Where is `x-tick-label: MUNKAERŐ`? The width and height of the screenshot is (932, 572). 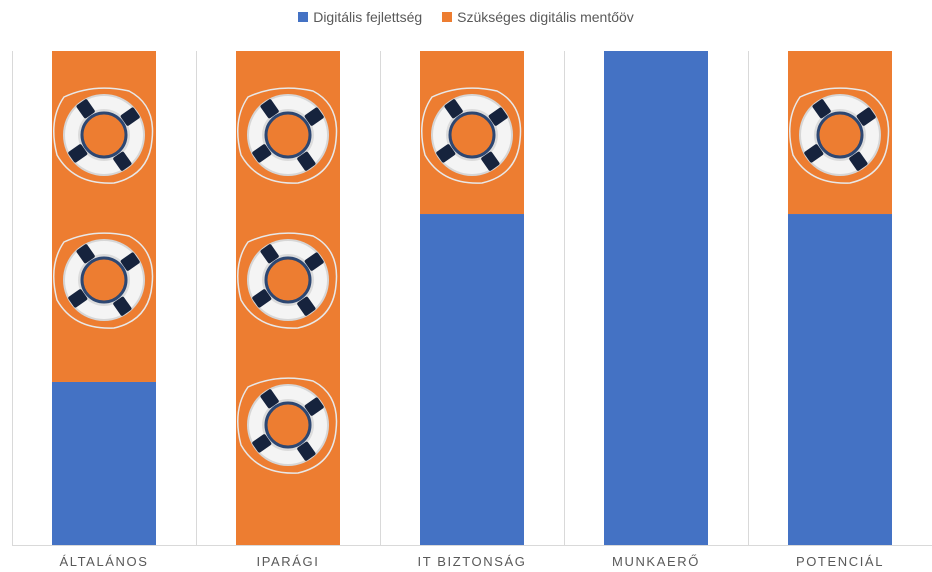 x-tick-label: MUNKAERŐ is located at coordinates (656, 561).